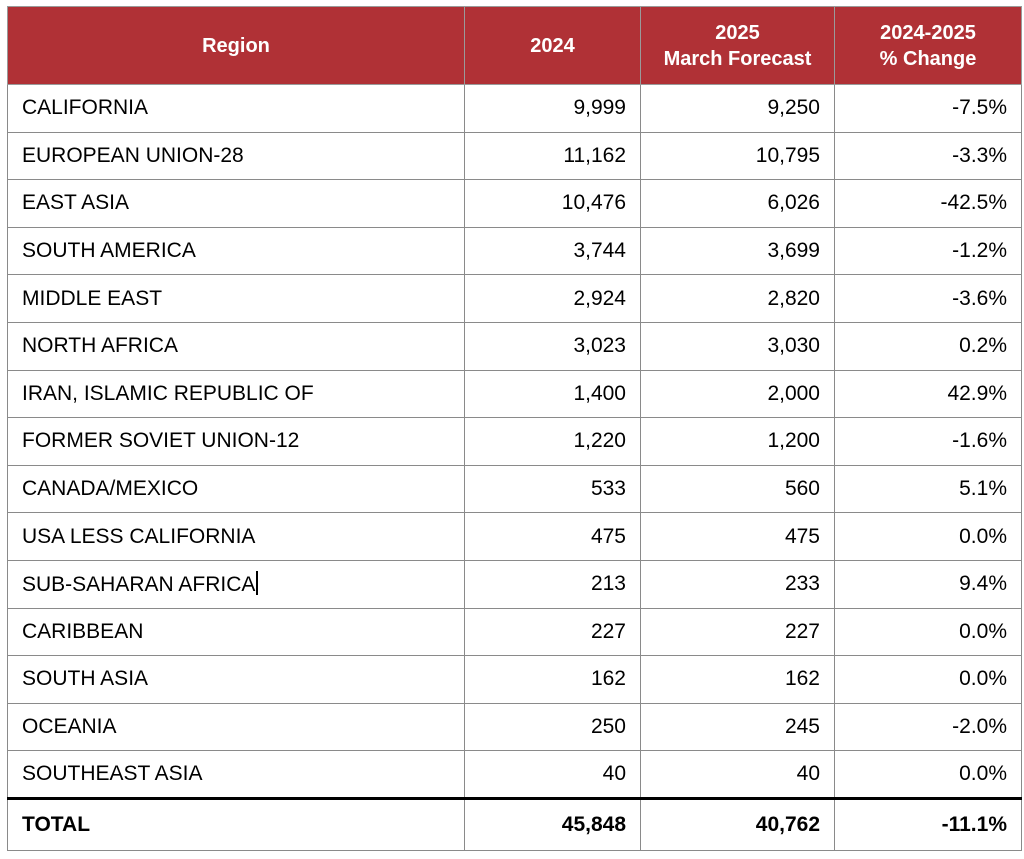 The height and width of the screenshot is (859, 1024). What do you see at coordinates (236, 536) in the screenshot?
I see `cell-region: USA LESS CALIFORNIA` at bounding box center [236, 536].